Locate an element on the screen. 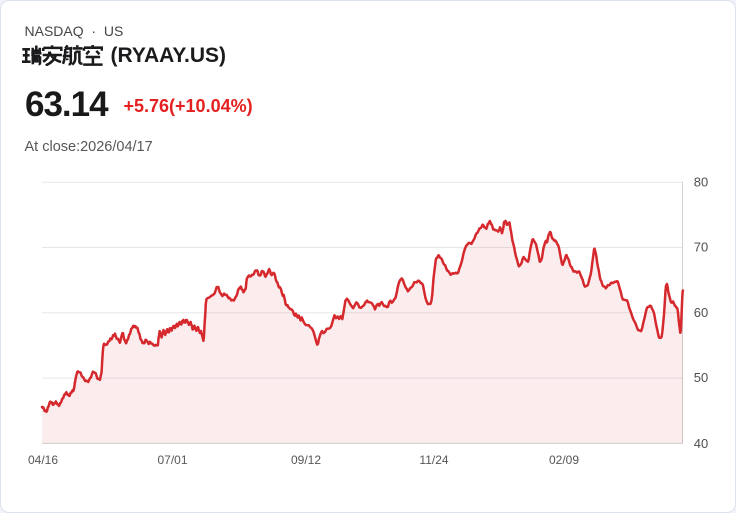  svg-text: 07/01 is located at coordinates (172, 460).